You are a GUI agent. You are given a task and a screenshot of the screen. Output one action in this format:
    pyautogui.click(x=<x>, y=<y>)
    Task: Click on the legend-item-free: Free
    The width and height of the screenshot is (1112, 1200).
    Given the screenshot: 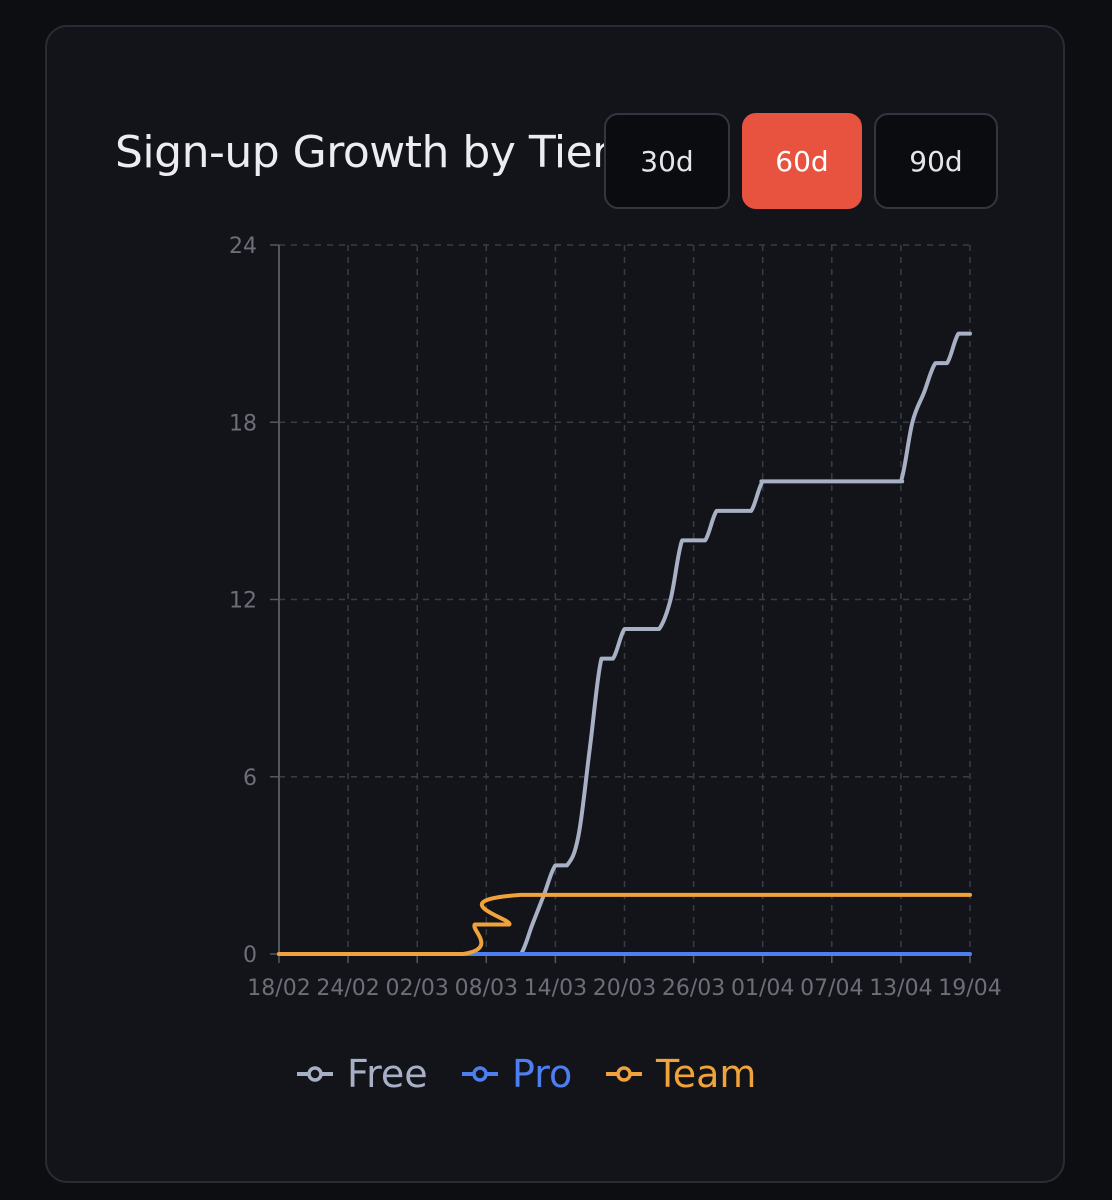 What is the action you would take?
    pyautogui.click(x=362, y=1074)
    